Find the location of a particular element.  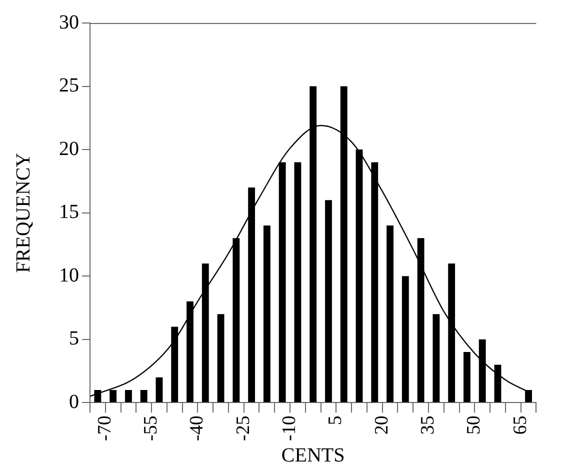

x-tick-label: -55 is located at coordinates (151, 428).